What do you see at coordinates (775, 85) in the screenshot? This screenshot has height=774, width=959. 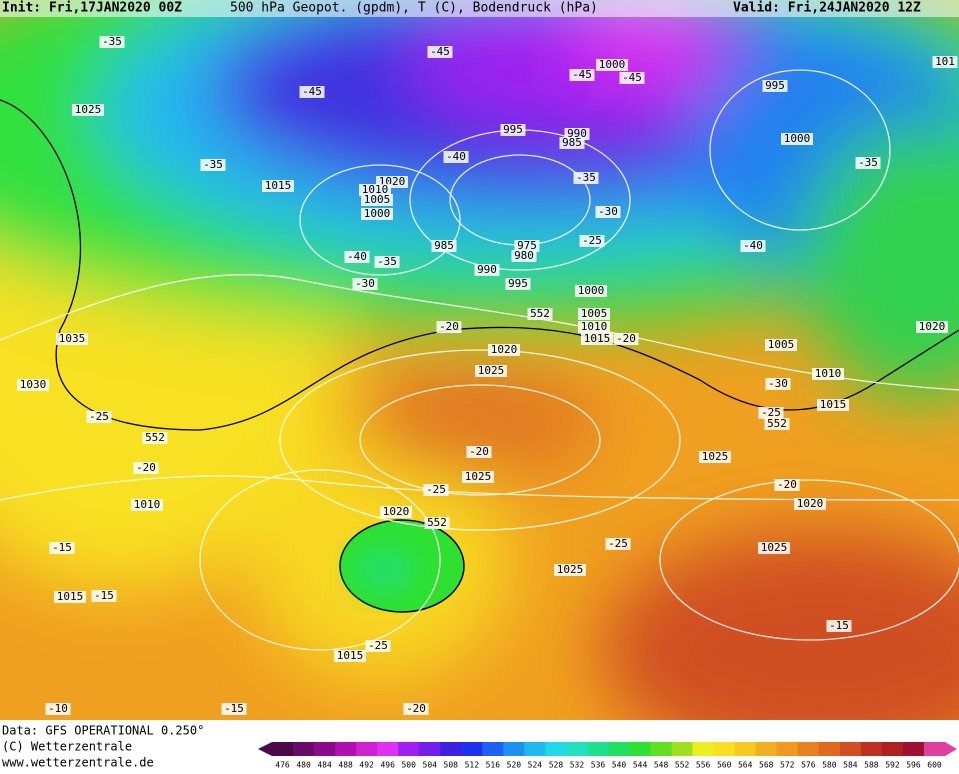 I see `isoline-label: 995` at bounding box center [775, 85].